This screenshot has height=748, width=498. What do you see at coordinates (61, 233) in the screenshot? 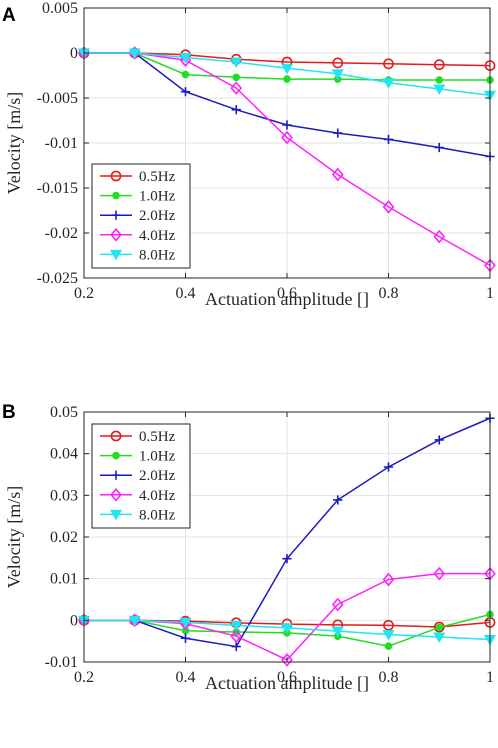
I see `y-tick-label: -0.02` at bounding box center [61, 233].